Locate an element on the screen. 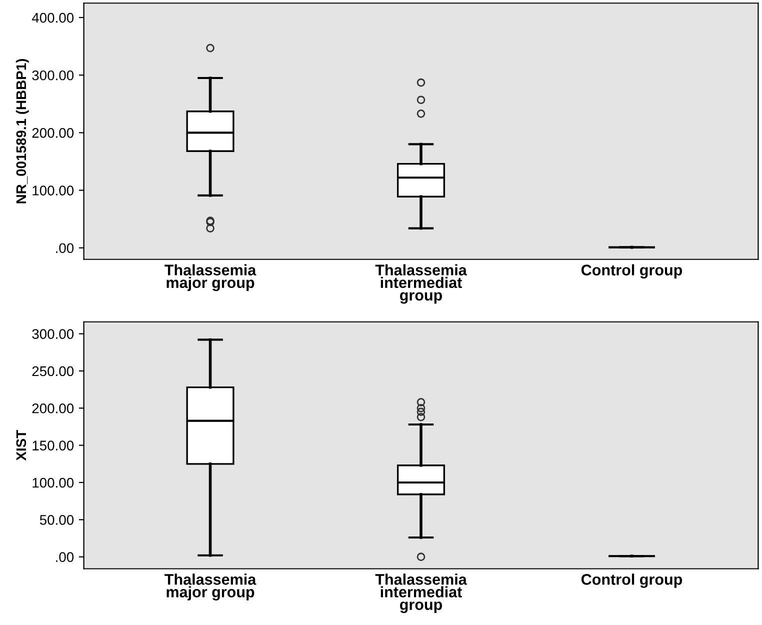  y-tick-label: 150.00 is located at coordinates (53, 445).